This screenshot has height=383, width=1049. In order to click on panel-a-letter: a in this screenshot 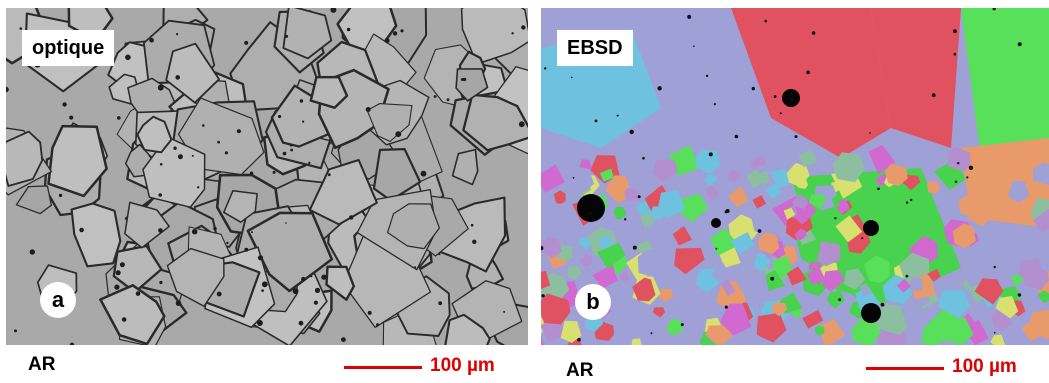, I will do `click(58, 300)`.